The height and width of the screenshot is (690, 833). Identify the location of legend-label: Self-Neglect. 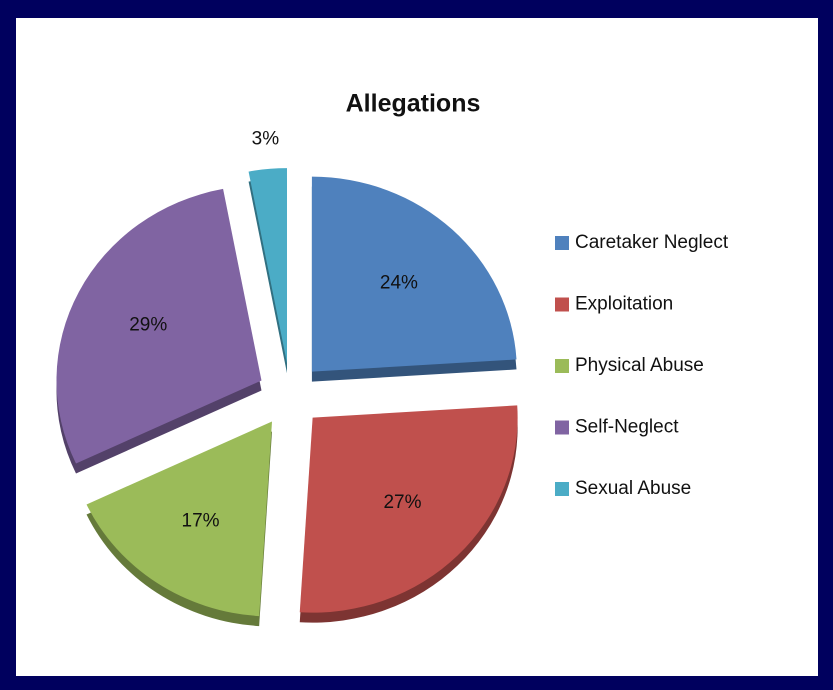
(627, 427).